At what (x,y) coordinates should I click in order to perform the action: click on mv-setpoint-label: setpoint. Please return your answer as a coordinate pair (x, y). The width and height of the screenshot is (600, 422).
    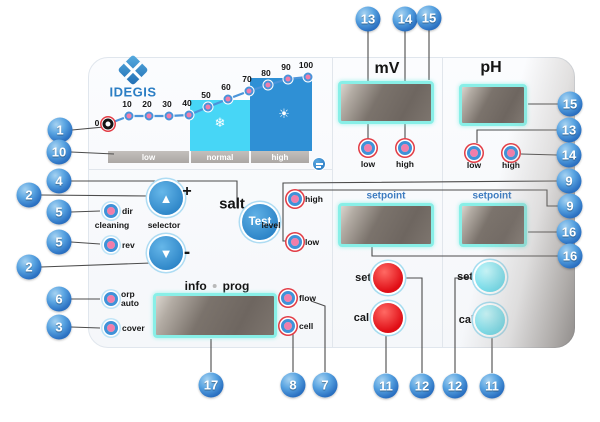
    Looking at the image, I should click on (386, 196).